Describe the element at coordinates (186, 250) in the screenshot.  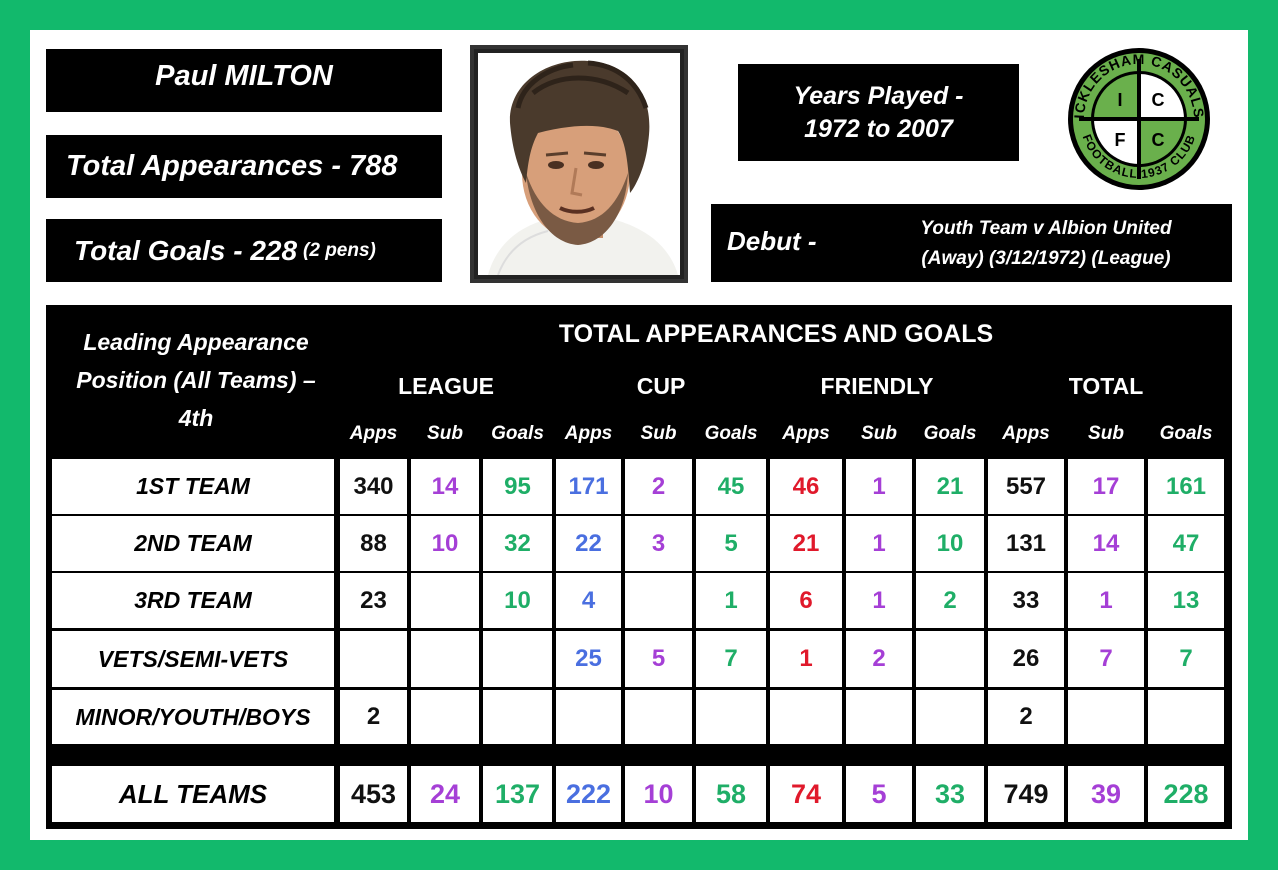
I see `total-goals: Total Goals - 228` at that location.